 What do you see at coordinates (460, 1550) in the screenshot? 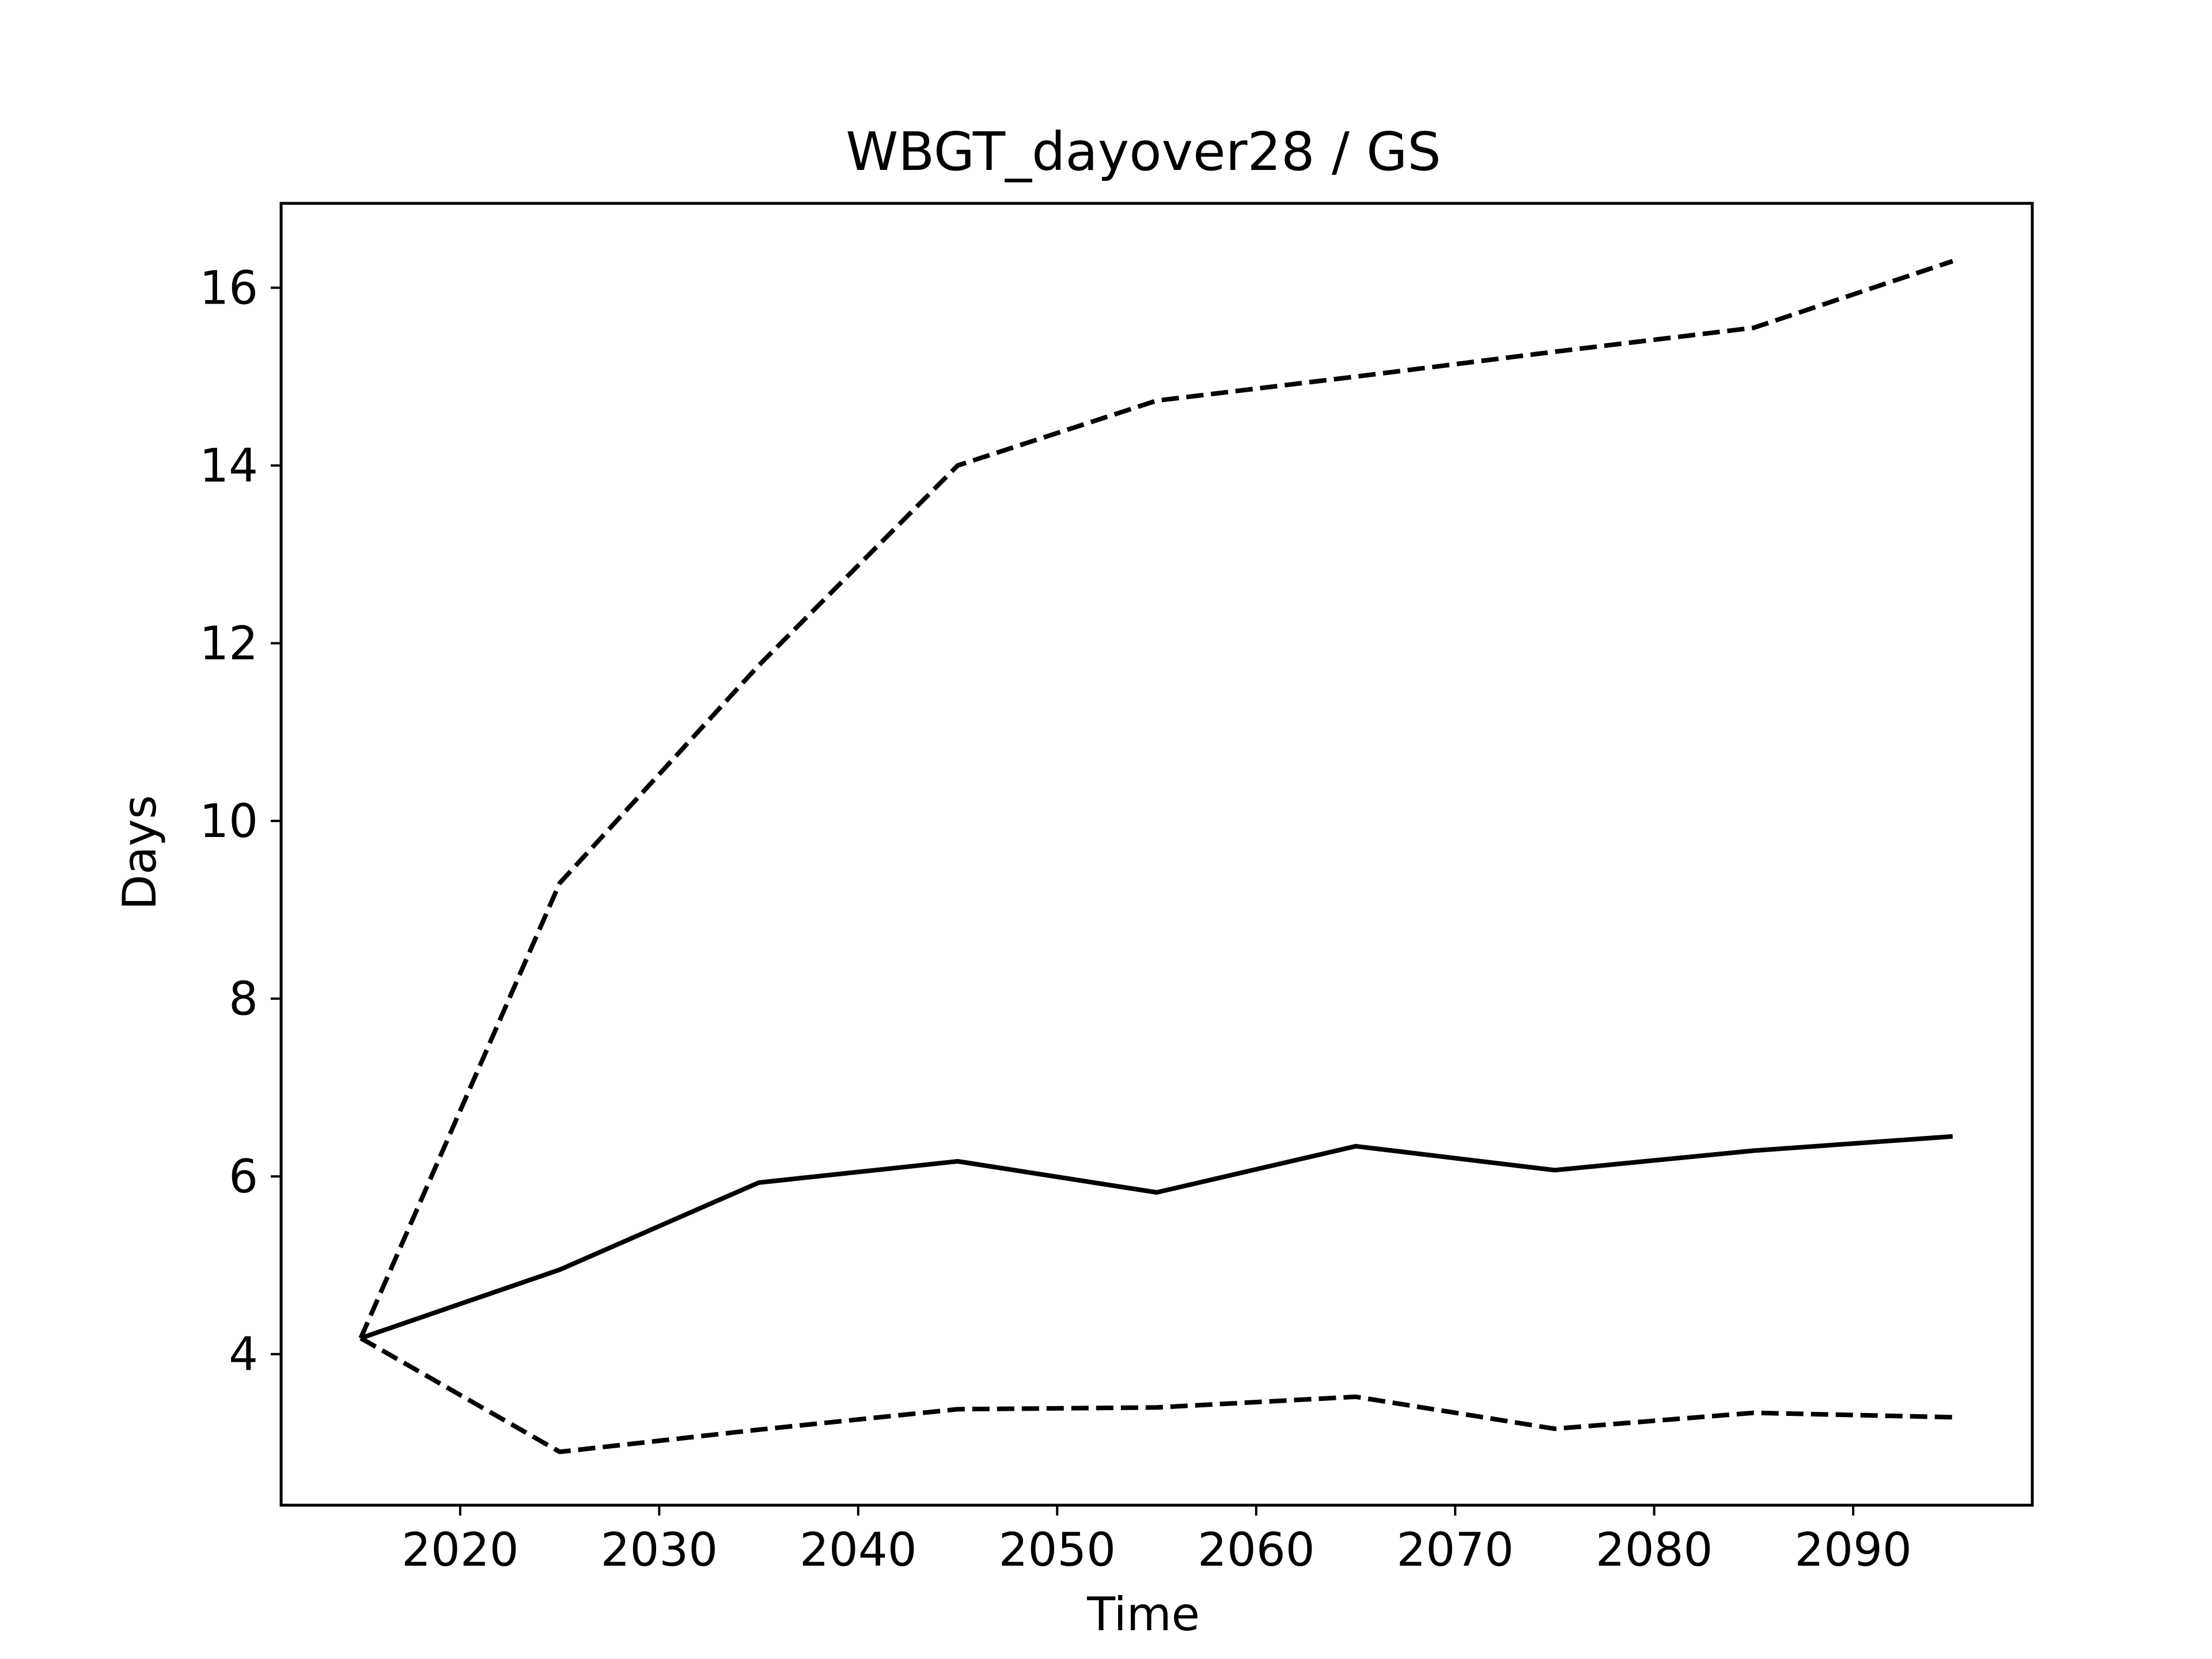
I see `x-tick-label-2020: 2020` at bounding box center [460, 1550].